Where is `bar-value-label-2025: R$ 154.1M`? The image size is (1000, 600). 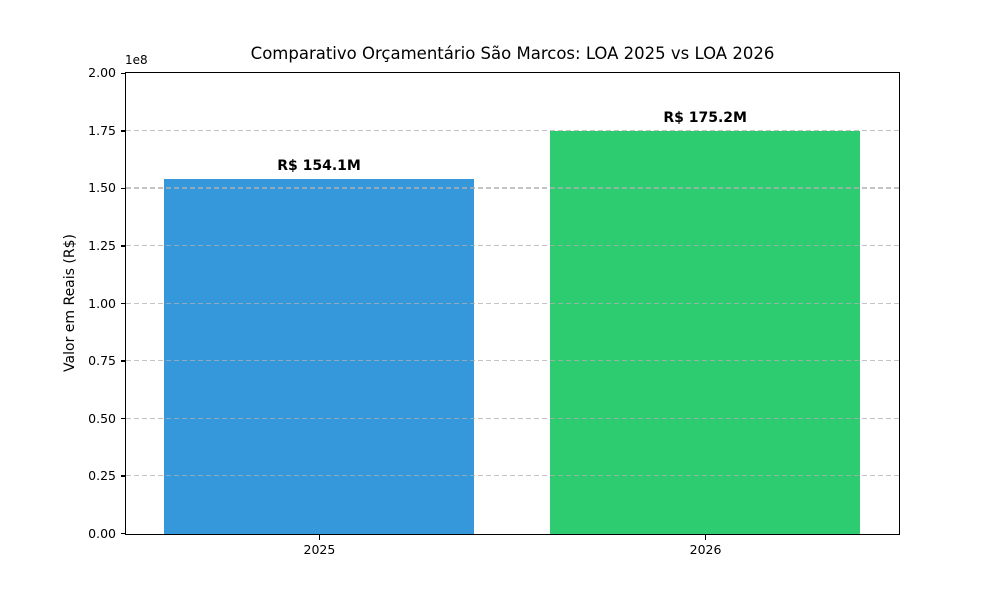
bar-value-label-2025: R$ 154.1M is located at coordinates (319, 166).